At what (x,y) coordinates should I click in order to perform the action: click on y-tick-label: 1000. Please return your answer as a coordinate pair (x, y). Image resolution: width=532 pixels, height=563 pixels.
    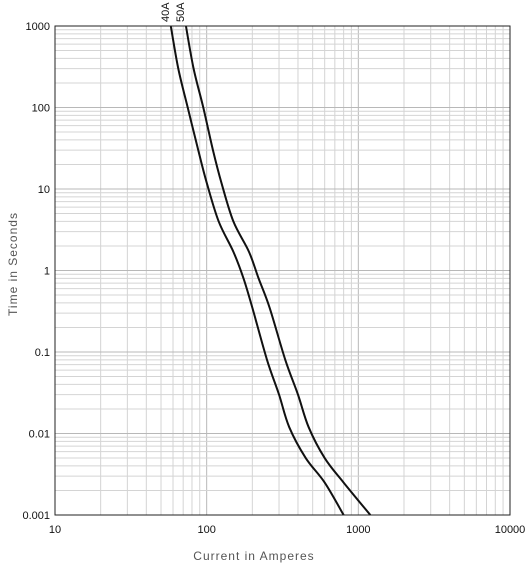
    Looking at the image, I should click on (38, 27).